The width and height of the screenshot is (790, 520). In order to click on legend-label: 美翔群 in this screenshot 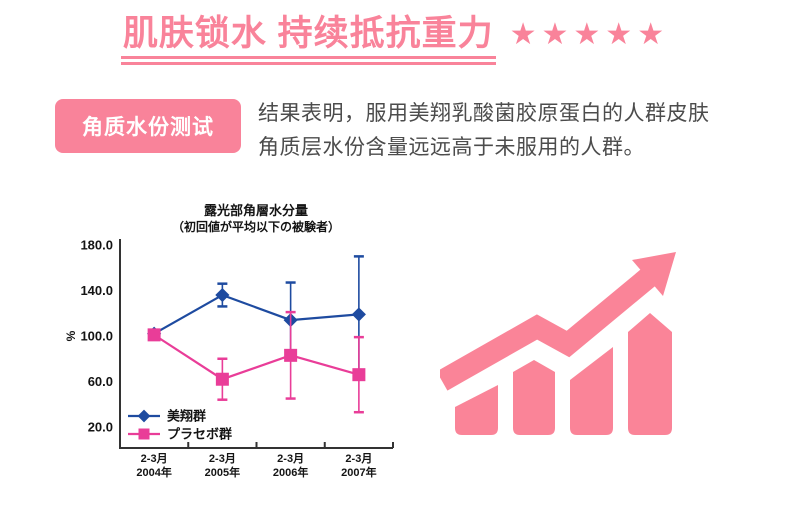, I will do `click(186, 416)`.